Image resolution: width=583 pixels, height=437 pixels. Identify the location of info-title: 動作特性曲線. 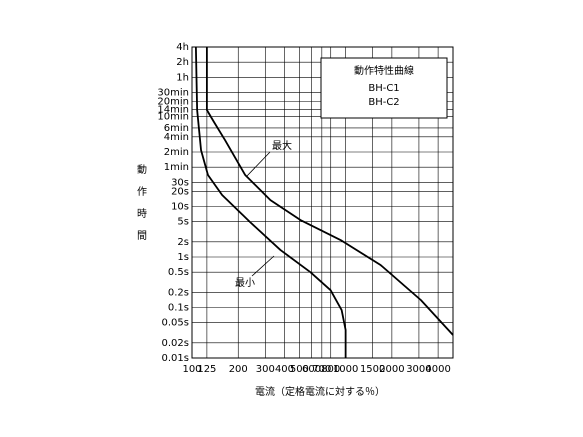
(384, 70).